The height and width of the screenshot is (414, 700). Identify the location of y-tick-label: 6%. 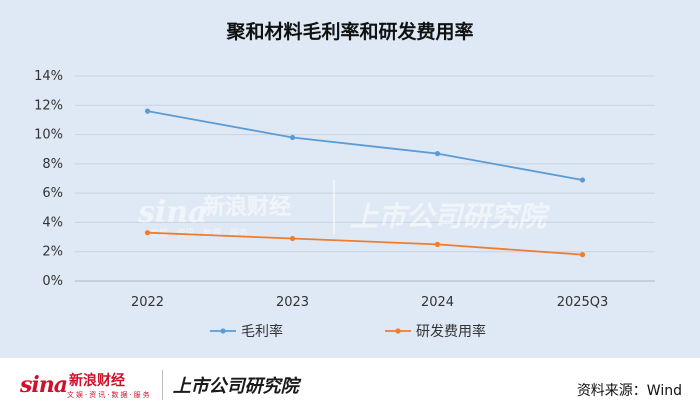
(52, 193).